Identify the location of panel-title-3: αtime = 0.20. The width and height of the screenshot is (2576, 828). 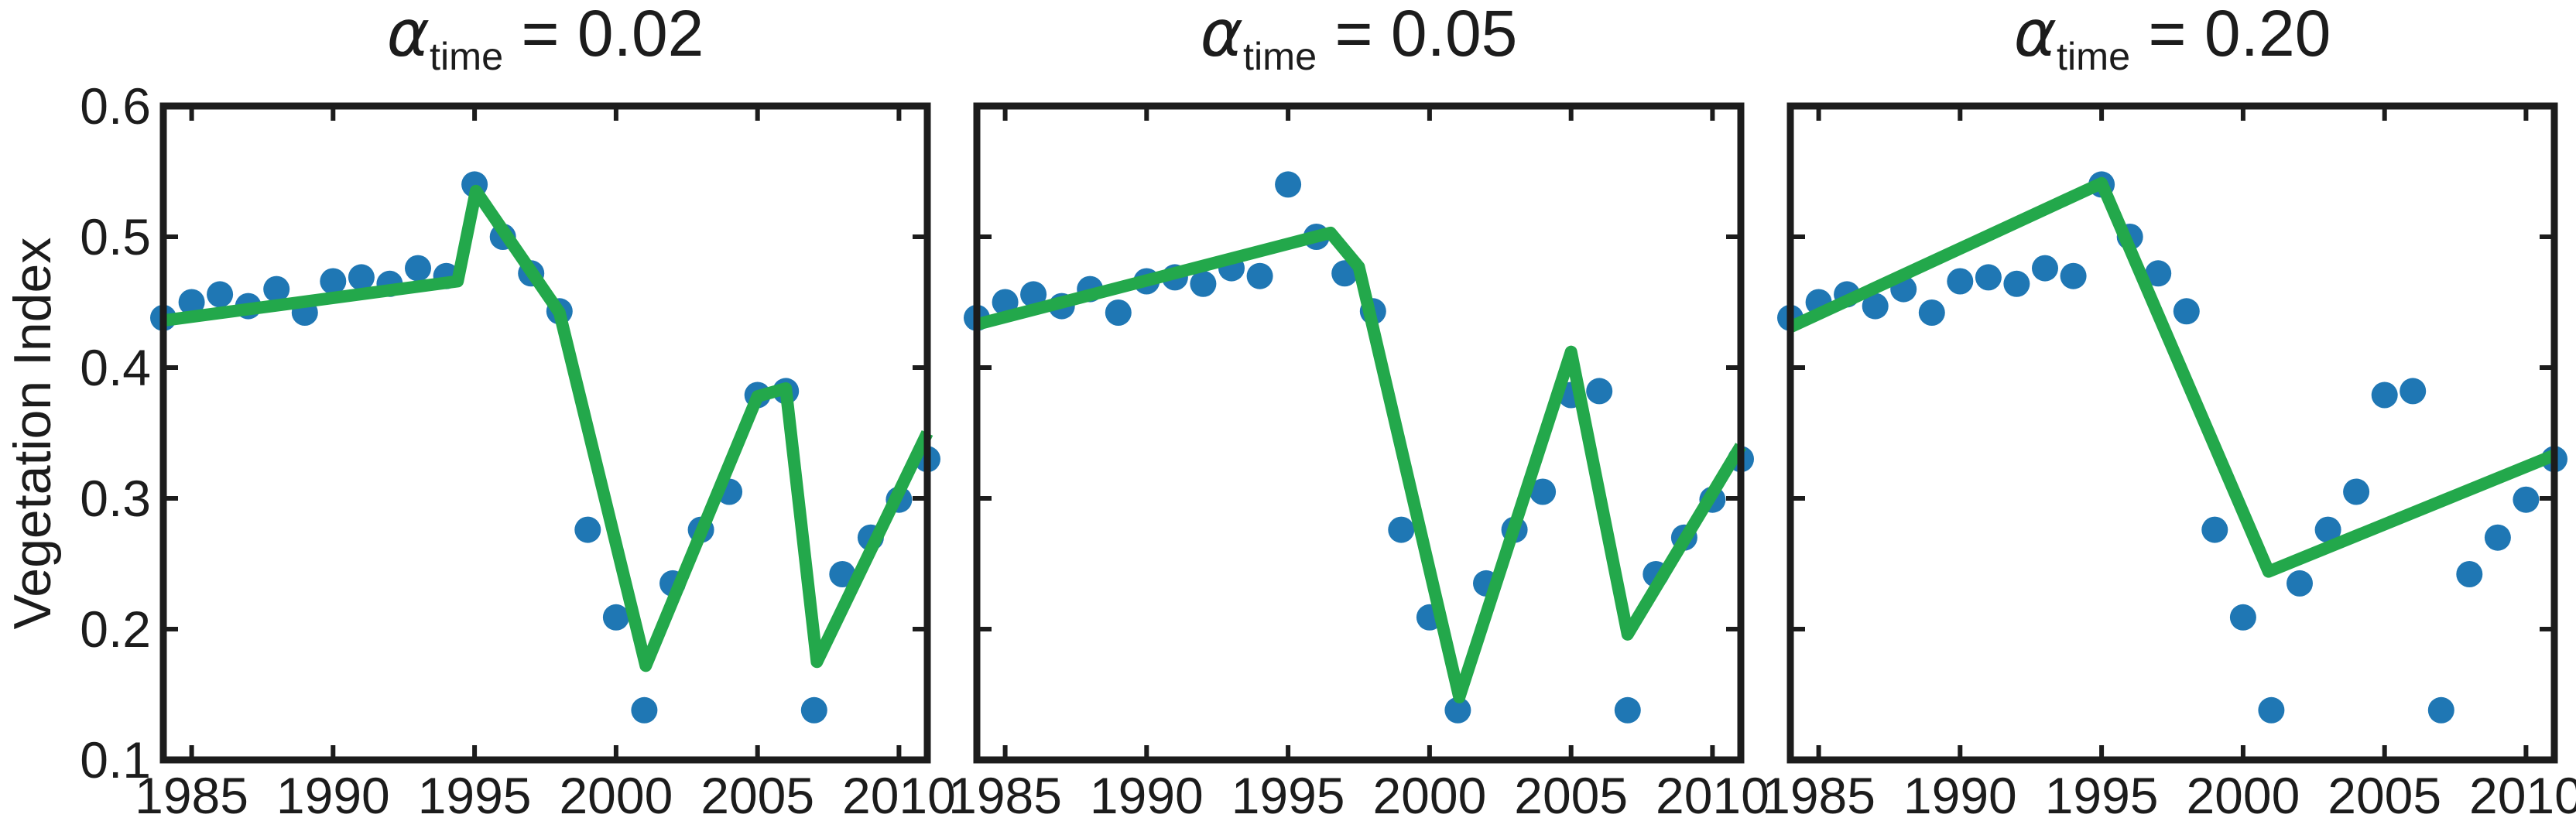
(2172, 38).